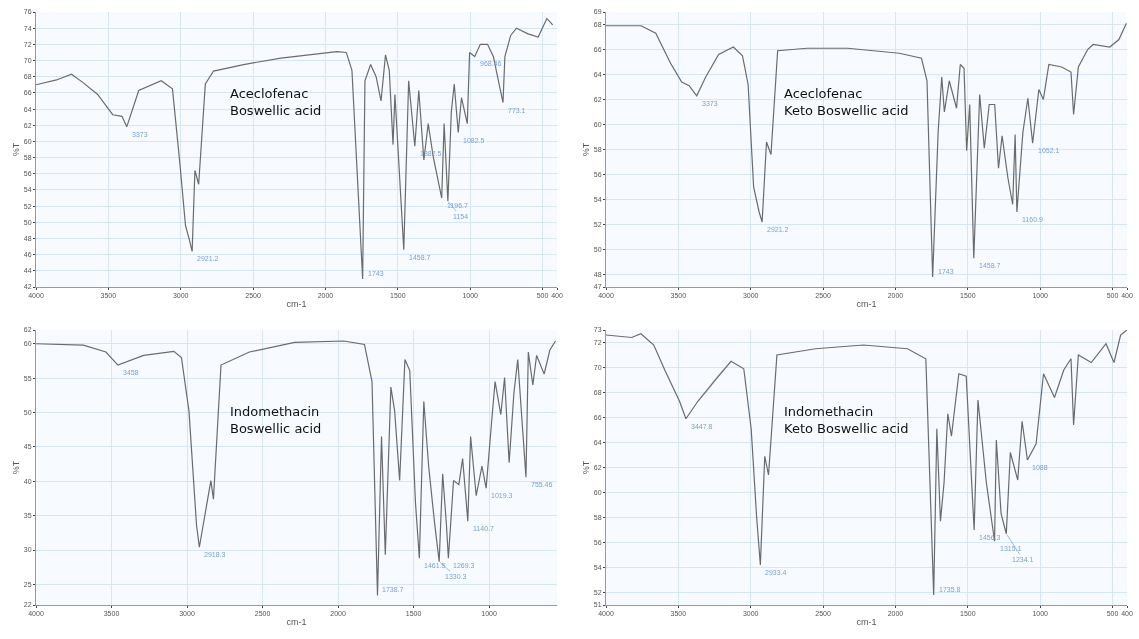  What do you see at coordinates (846, 102) in the screenshot?
I see `annotation: Aceclofenac Keto Boswellic acid` at bounding box center [846, 102].